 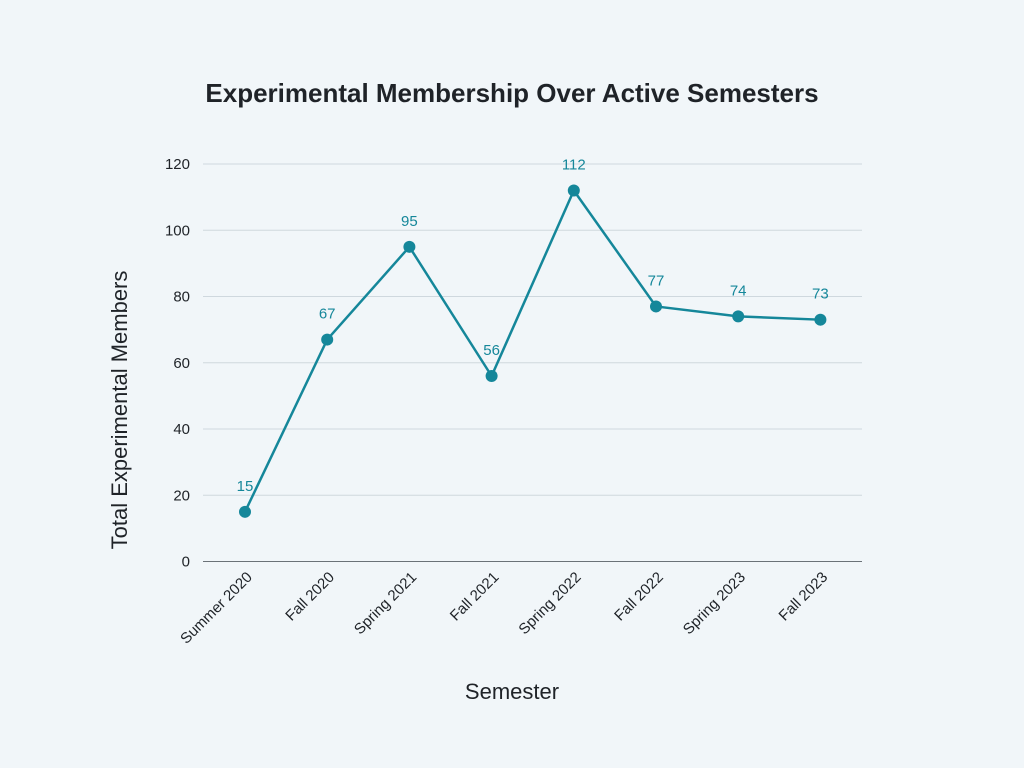 What do you see at coordinates (491, 350) in the screenshot?
I see `data-label: 56` at bounding box center [491, 350].